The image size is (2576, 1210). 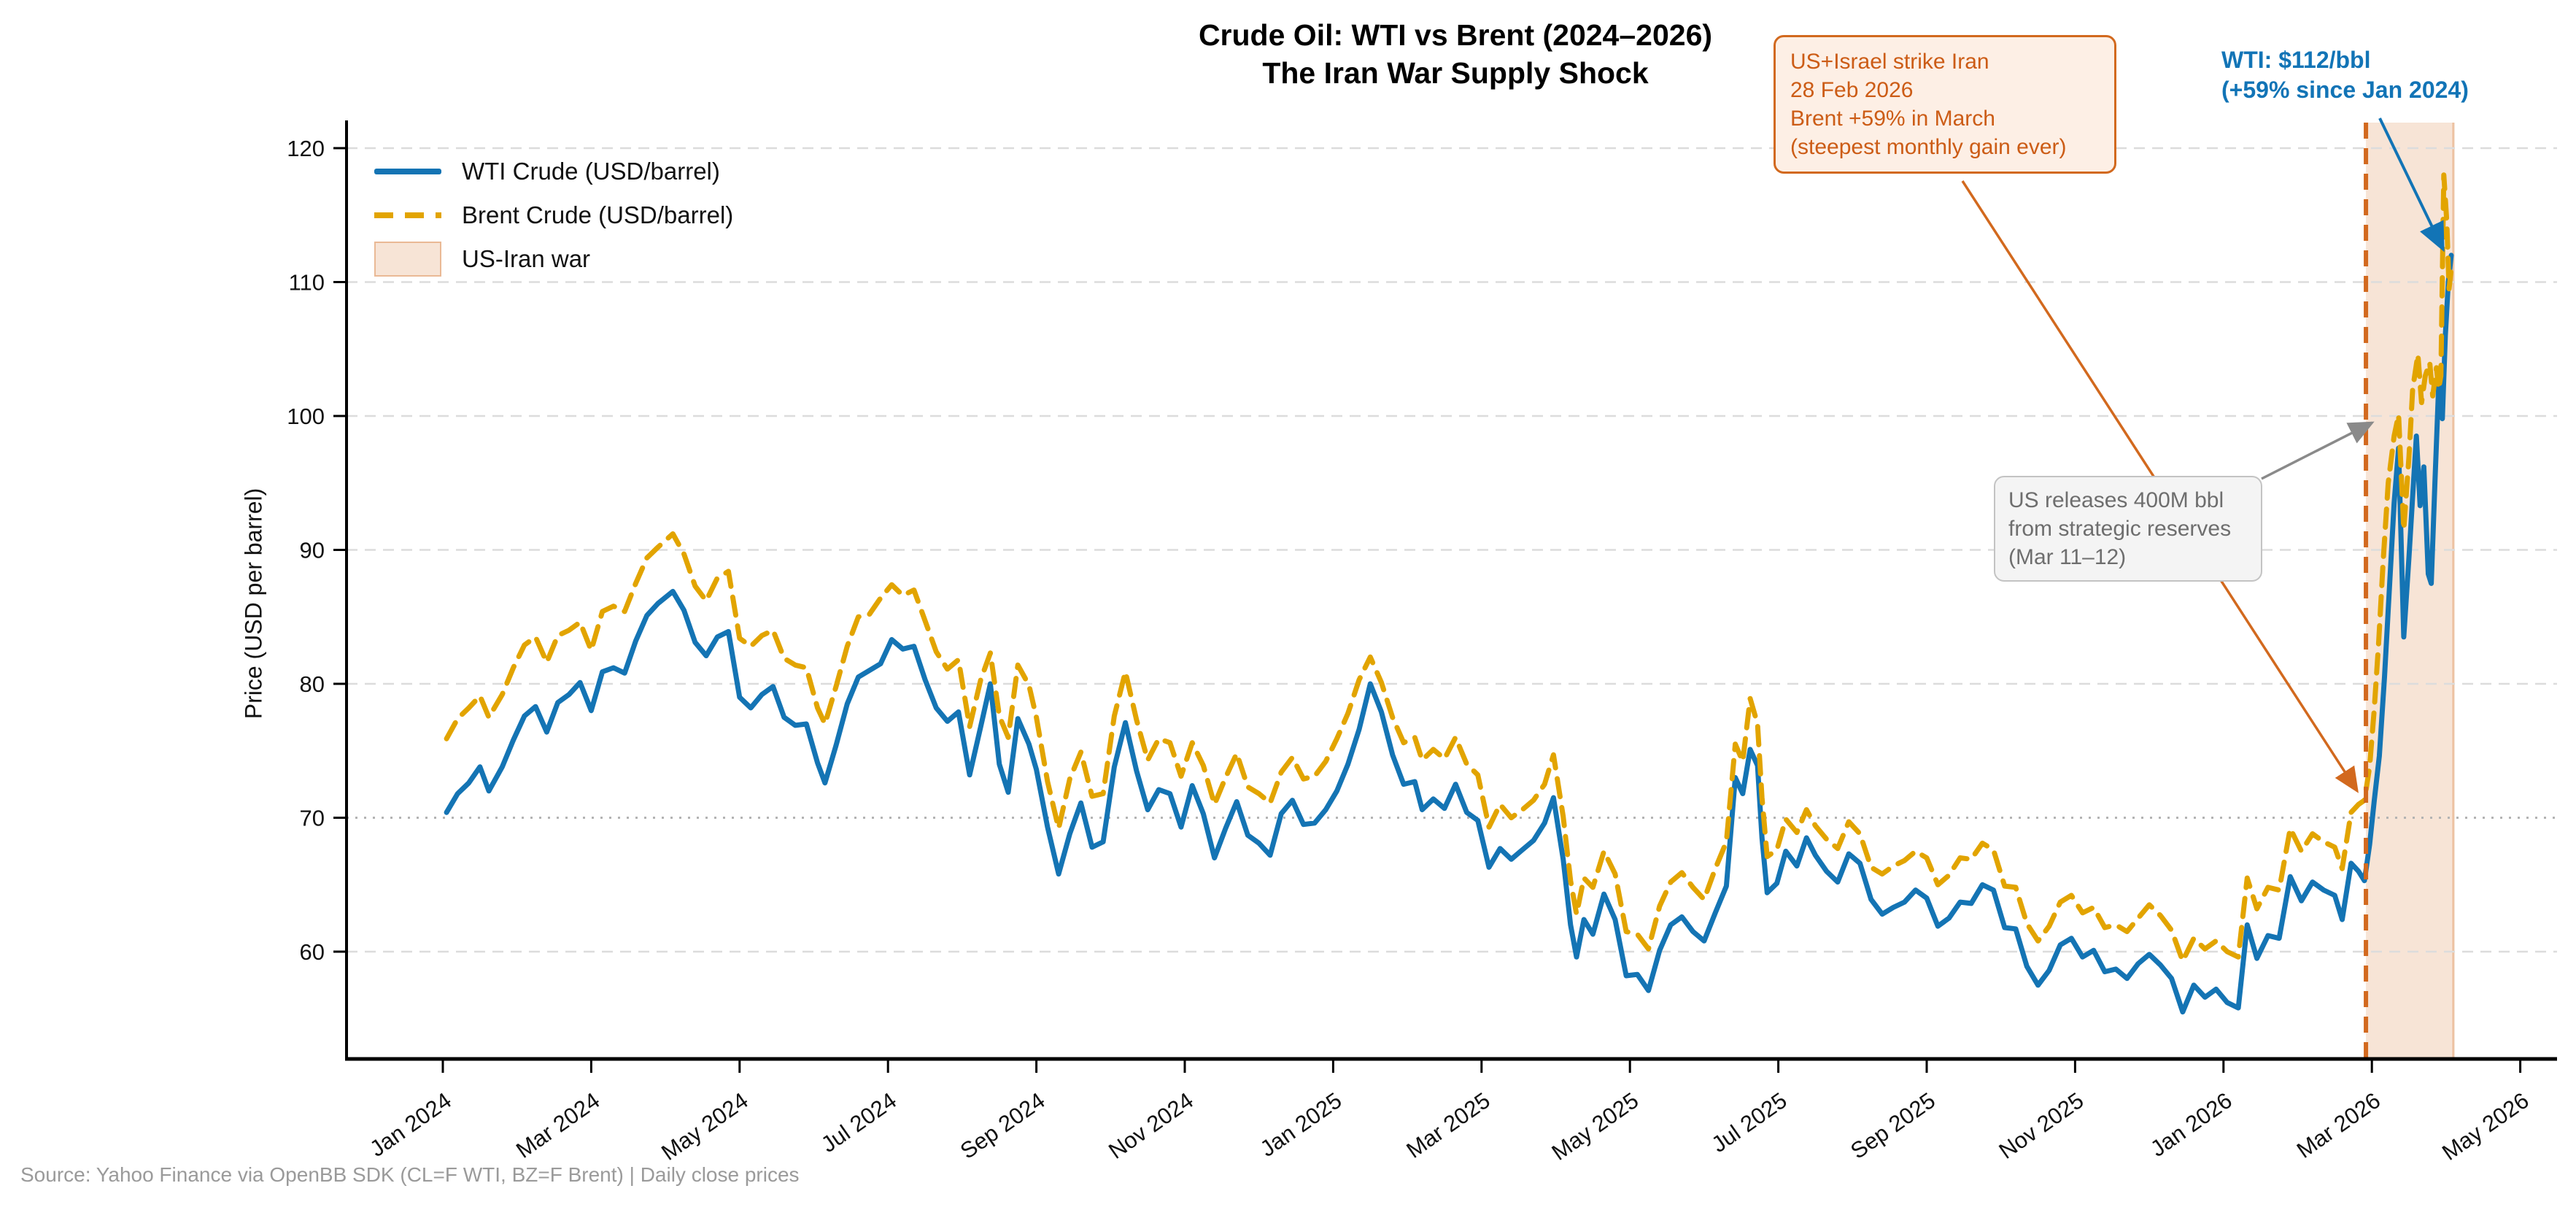 What do you see at coordinates (2411, 185) in the screenshot?
I see `wti-arrow` at bounding box center [2411, 185].